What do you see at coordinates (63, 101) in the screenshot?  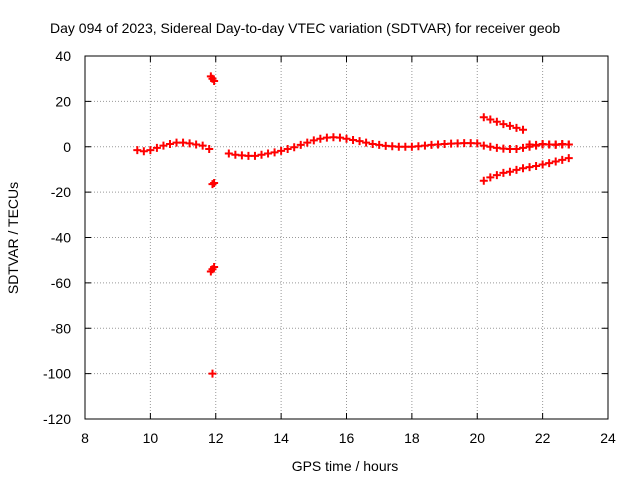 I see `y-tick-label: 20` at bounding box center [63, 101].